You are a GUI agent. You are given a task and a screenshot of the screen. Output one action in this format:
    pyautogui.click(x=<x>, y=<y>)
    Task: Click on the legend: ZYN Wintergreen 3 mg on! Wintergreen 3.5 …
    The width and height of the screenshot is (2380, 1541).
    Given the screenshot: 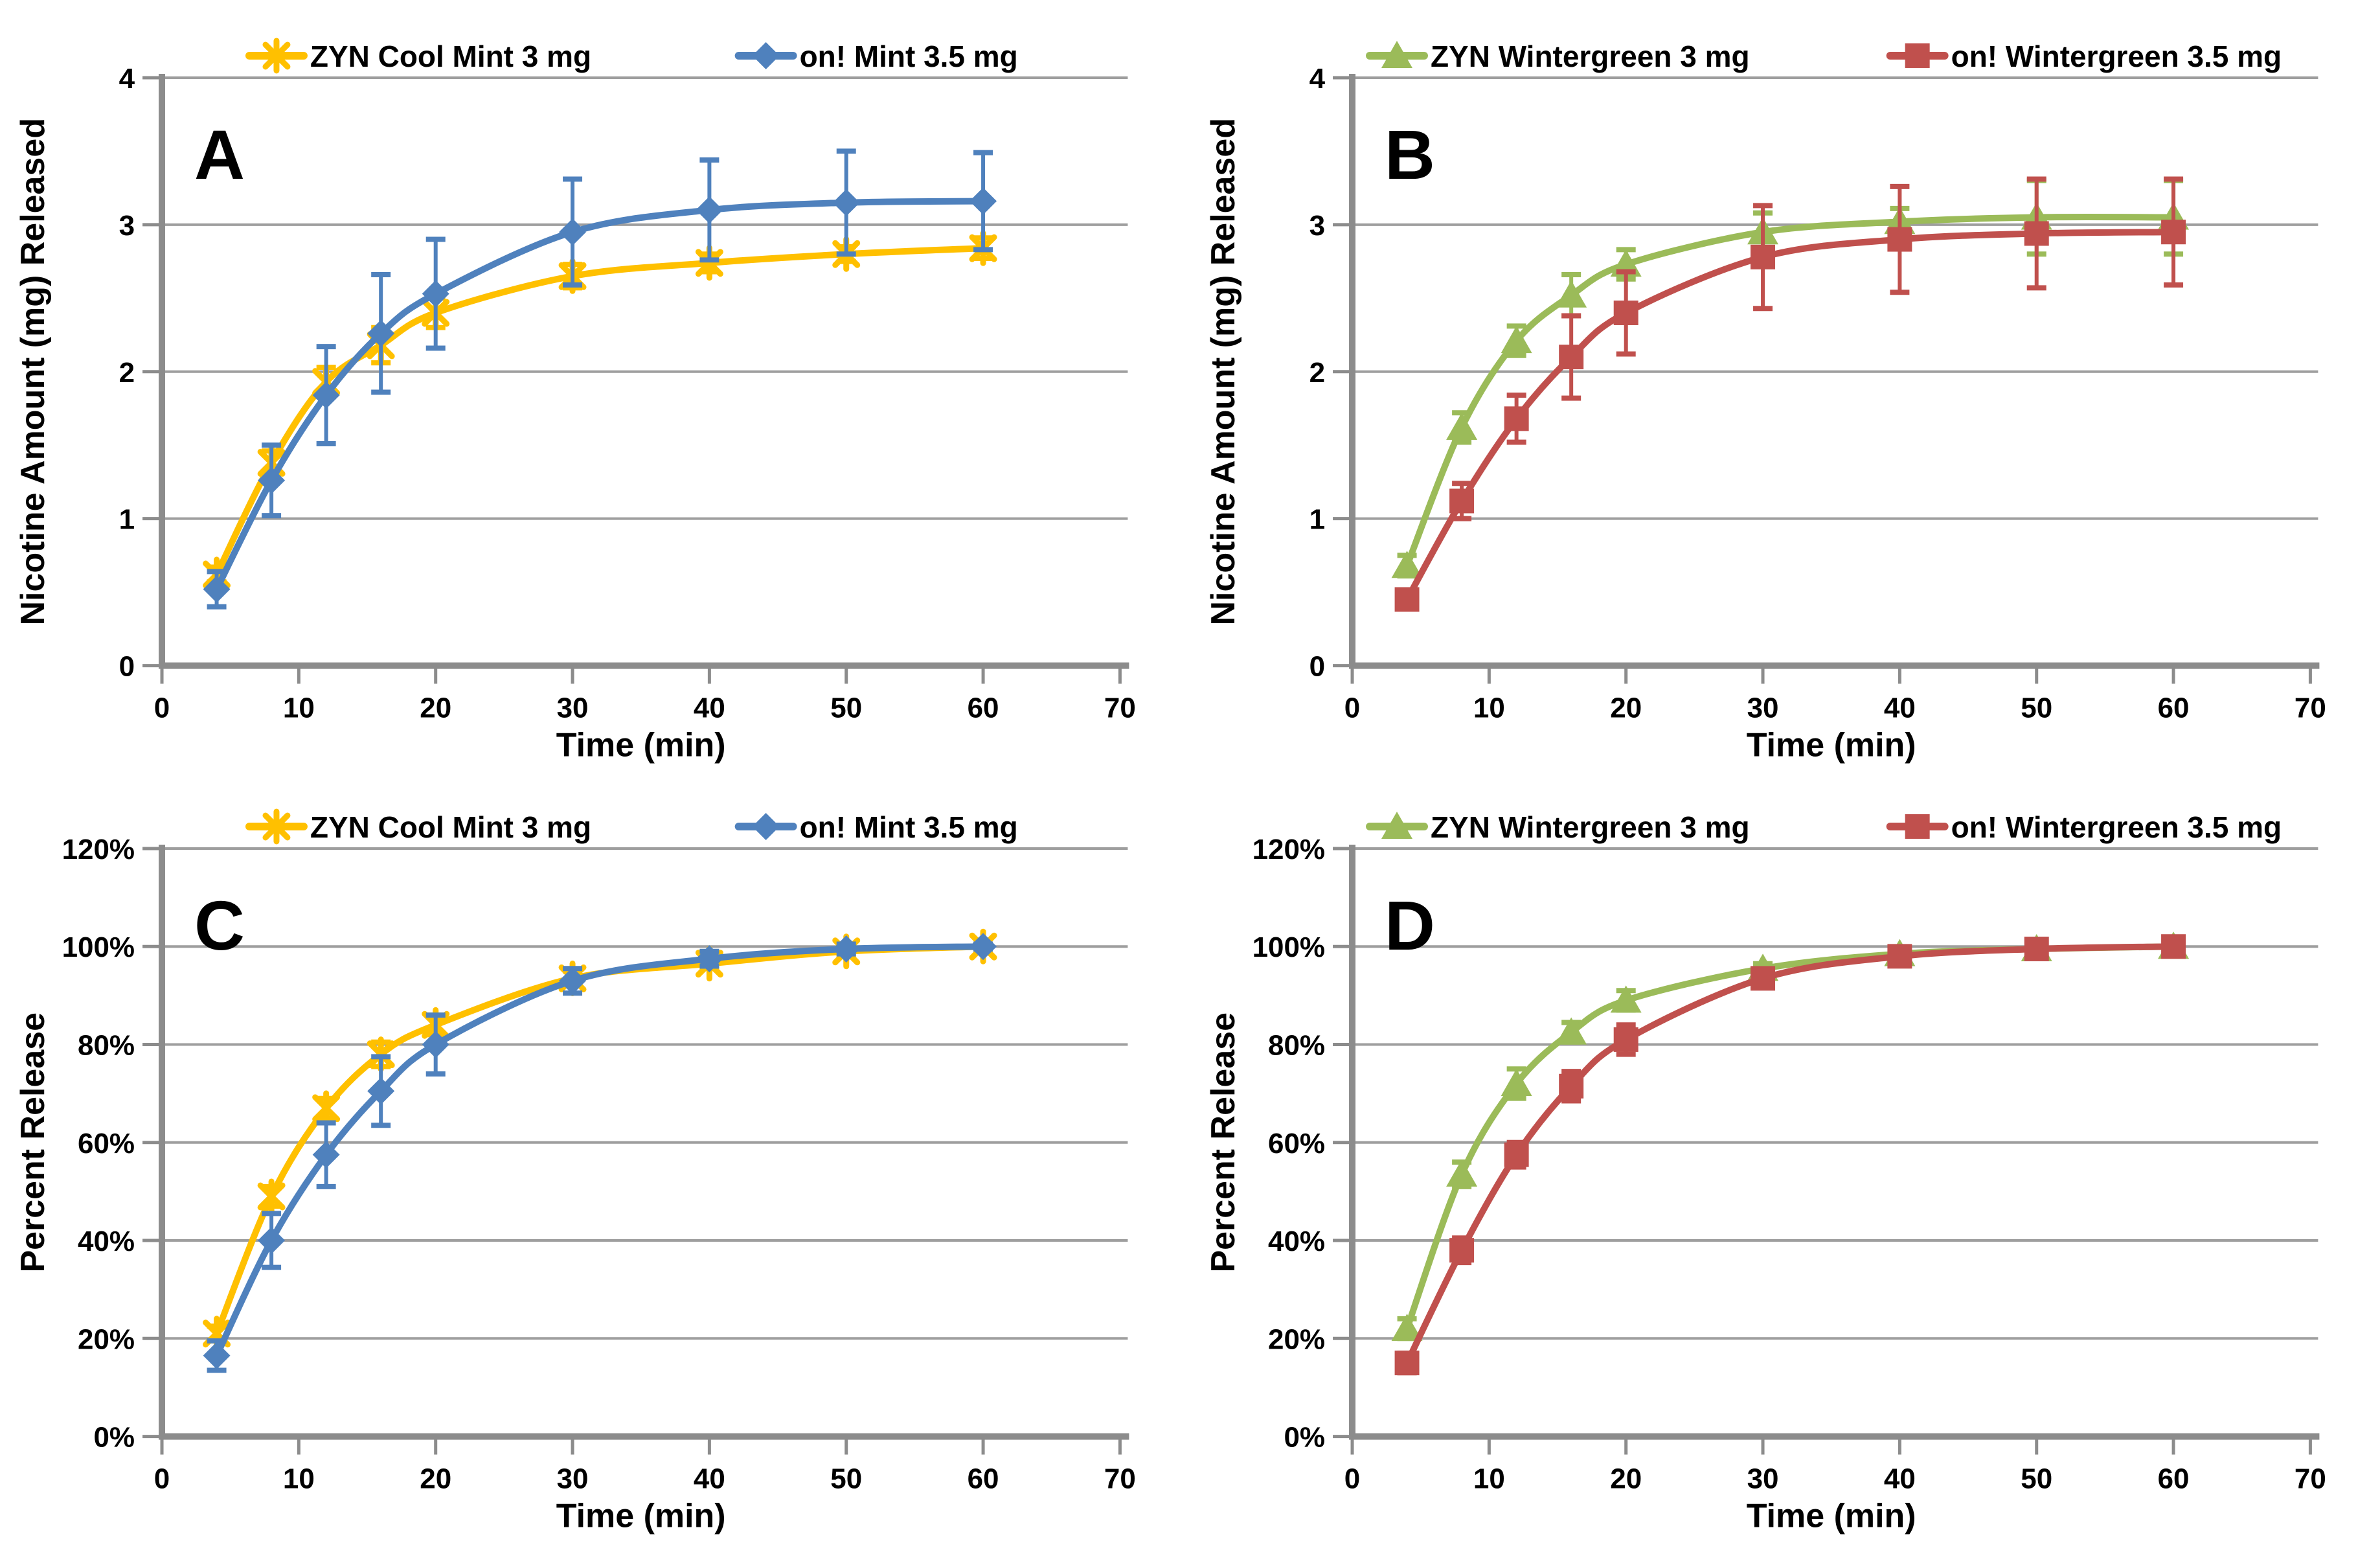 What is the action you would take?
    pyautogui.click(x=1824, y=56)
    